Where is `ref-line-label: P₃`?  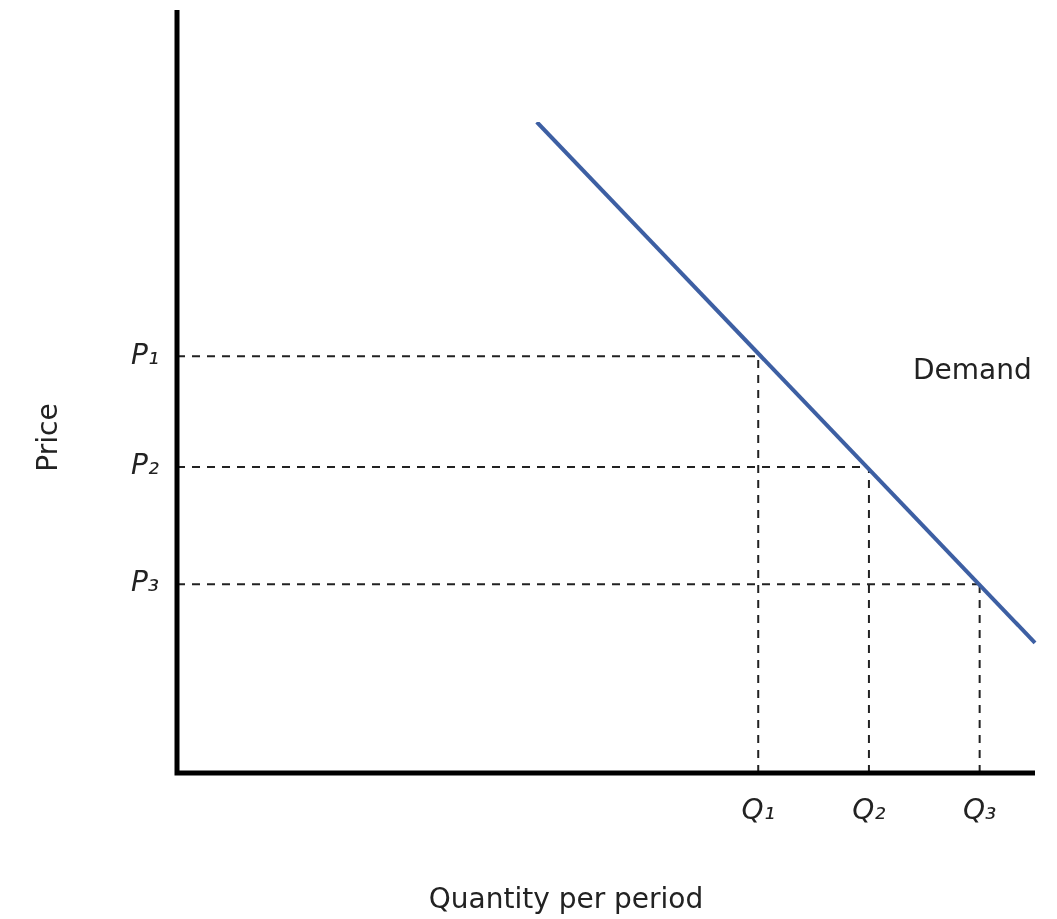 ref-line-label: P₃ is located at coordinates (144, 582).